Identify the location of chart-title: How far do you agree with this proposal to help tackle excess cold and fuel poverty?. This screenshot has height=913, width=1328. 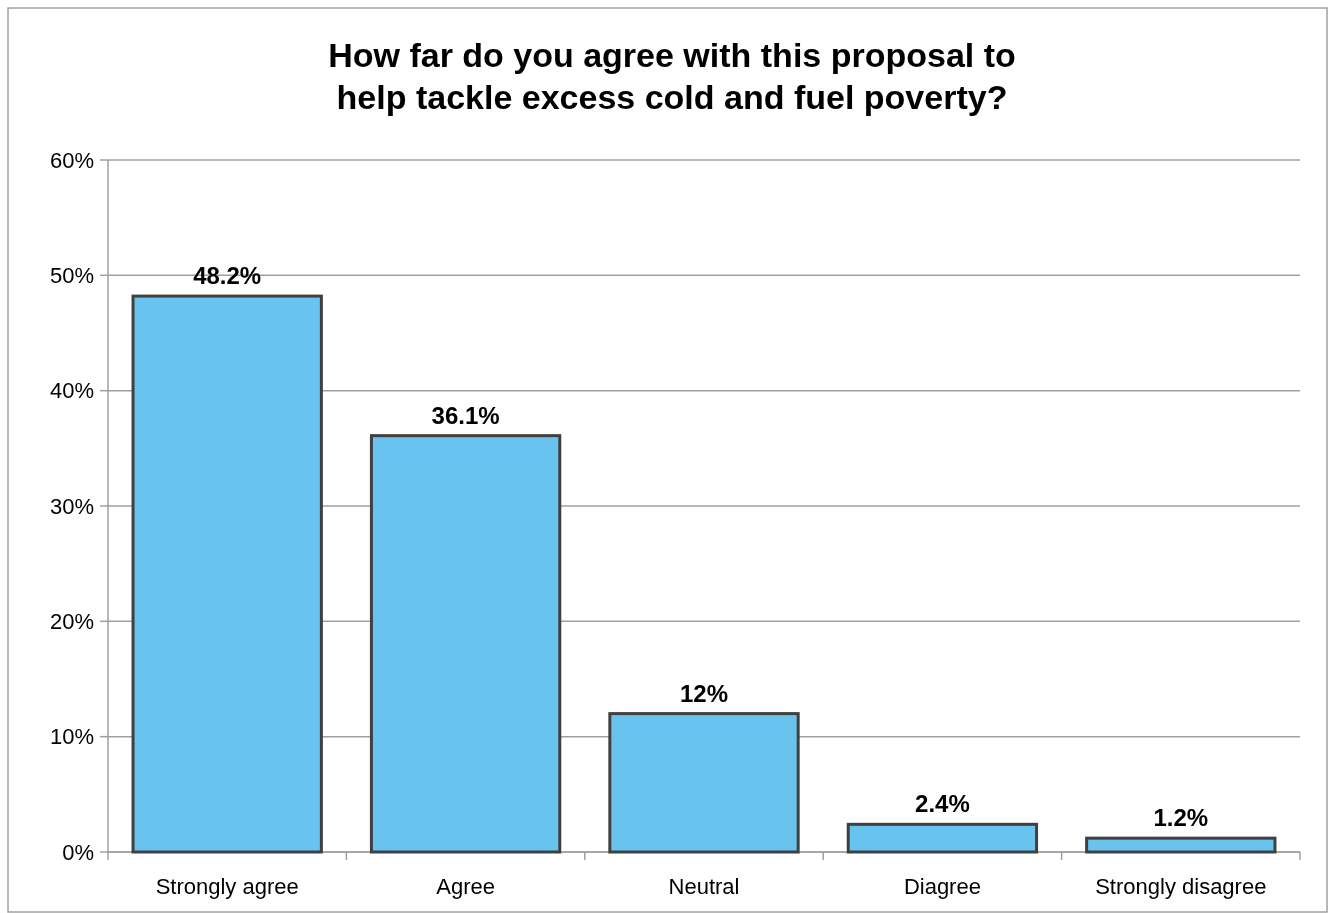
(672, 76).